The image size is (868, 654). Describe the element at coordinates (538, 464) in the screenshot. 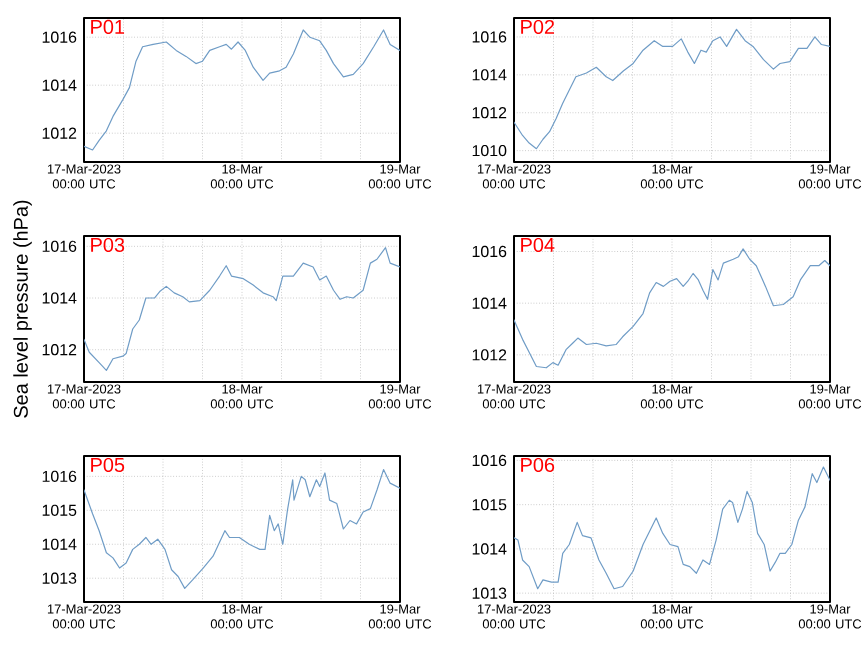

I see `chart-title: P06` at that location.